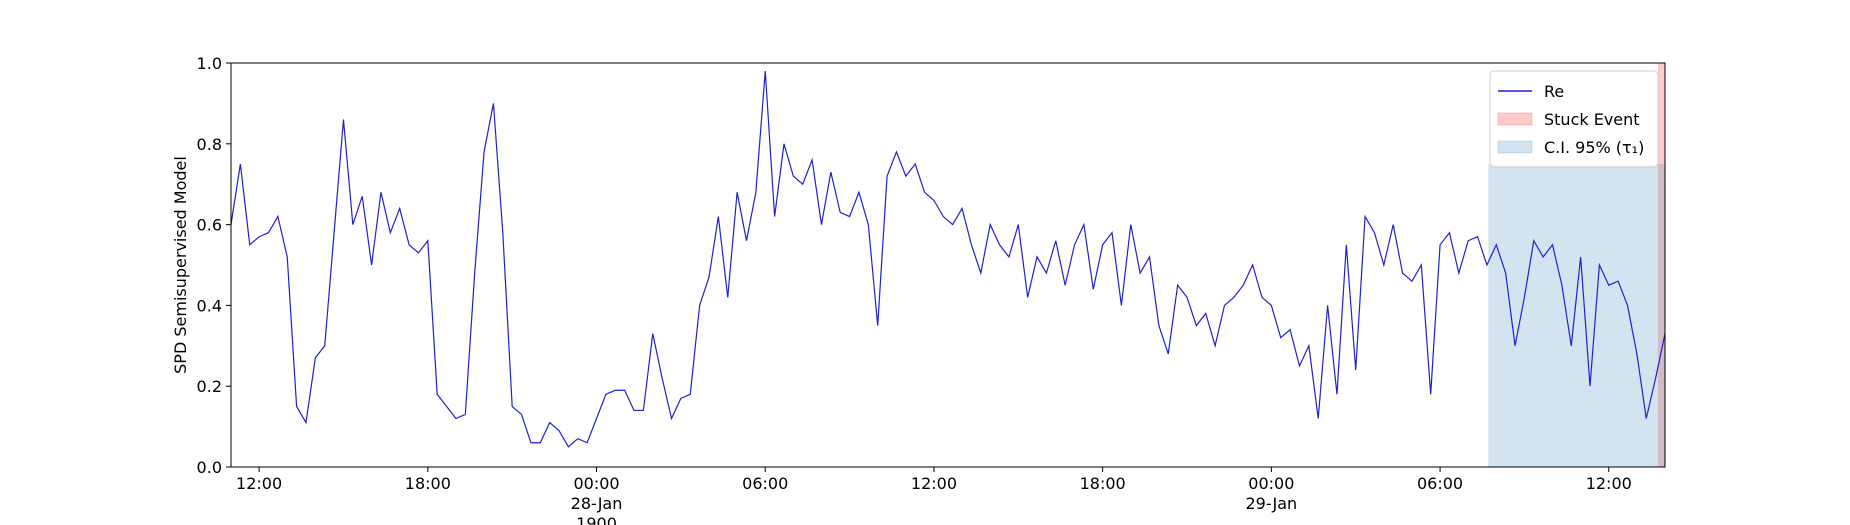 The width and height of the screenshot is (1850, 525). What do you see at coordinates (209, 305) in the screenshot?
I see `y-tick-label: 0.4` at bounding box center [209, 305].